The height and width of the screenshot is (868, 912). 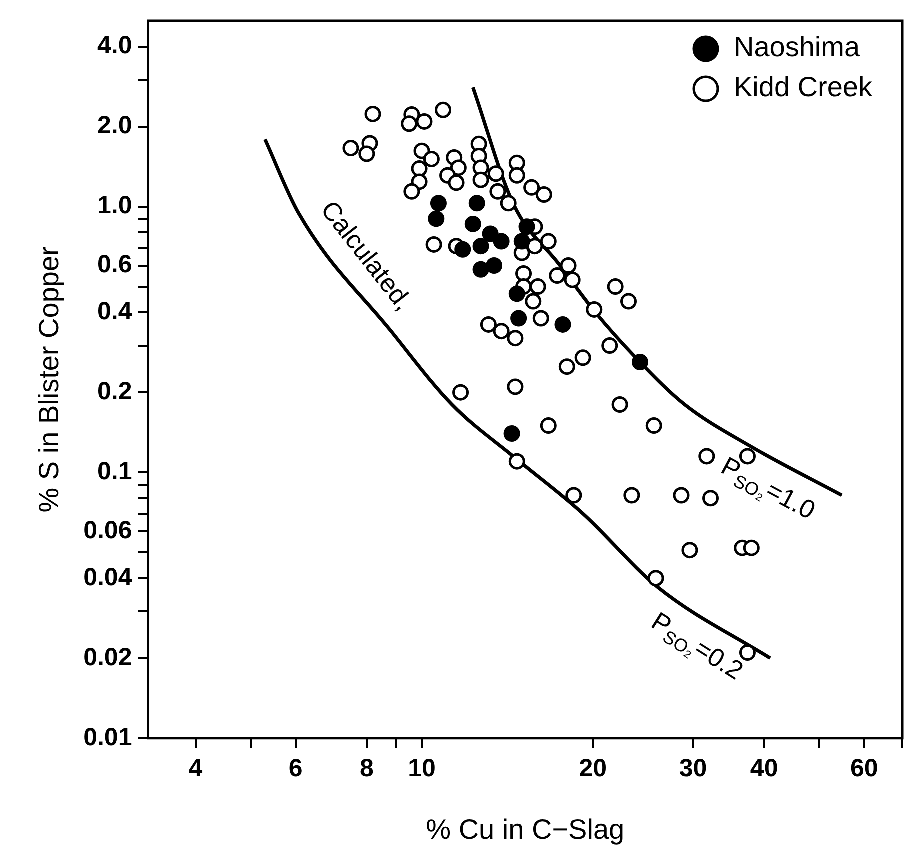 What do you see at coordinates (108, 737) in the screenshot?
I see `y-tick-label: 0.01` at bounding box center [108, 737].